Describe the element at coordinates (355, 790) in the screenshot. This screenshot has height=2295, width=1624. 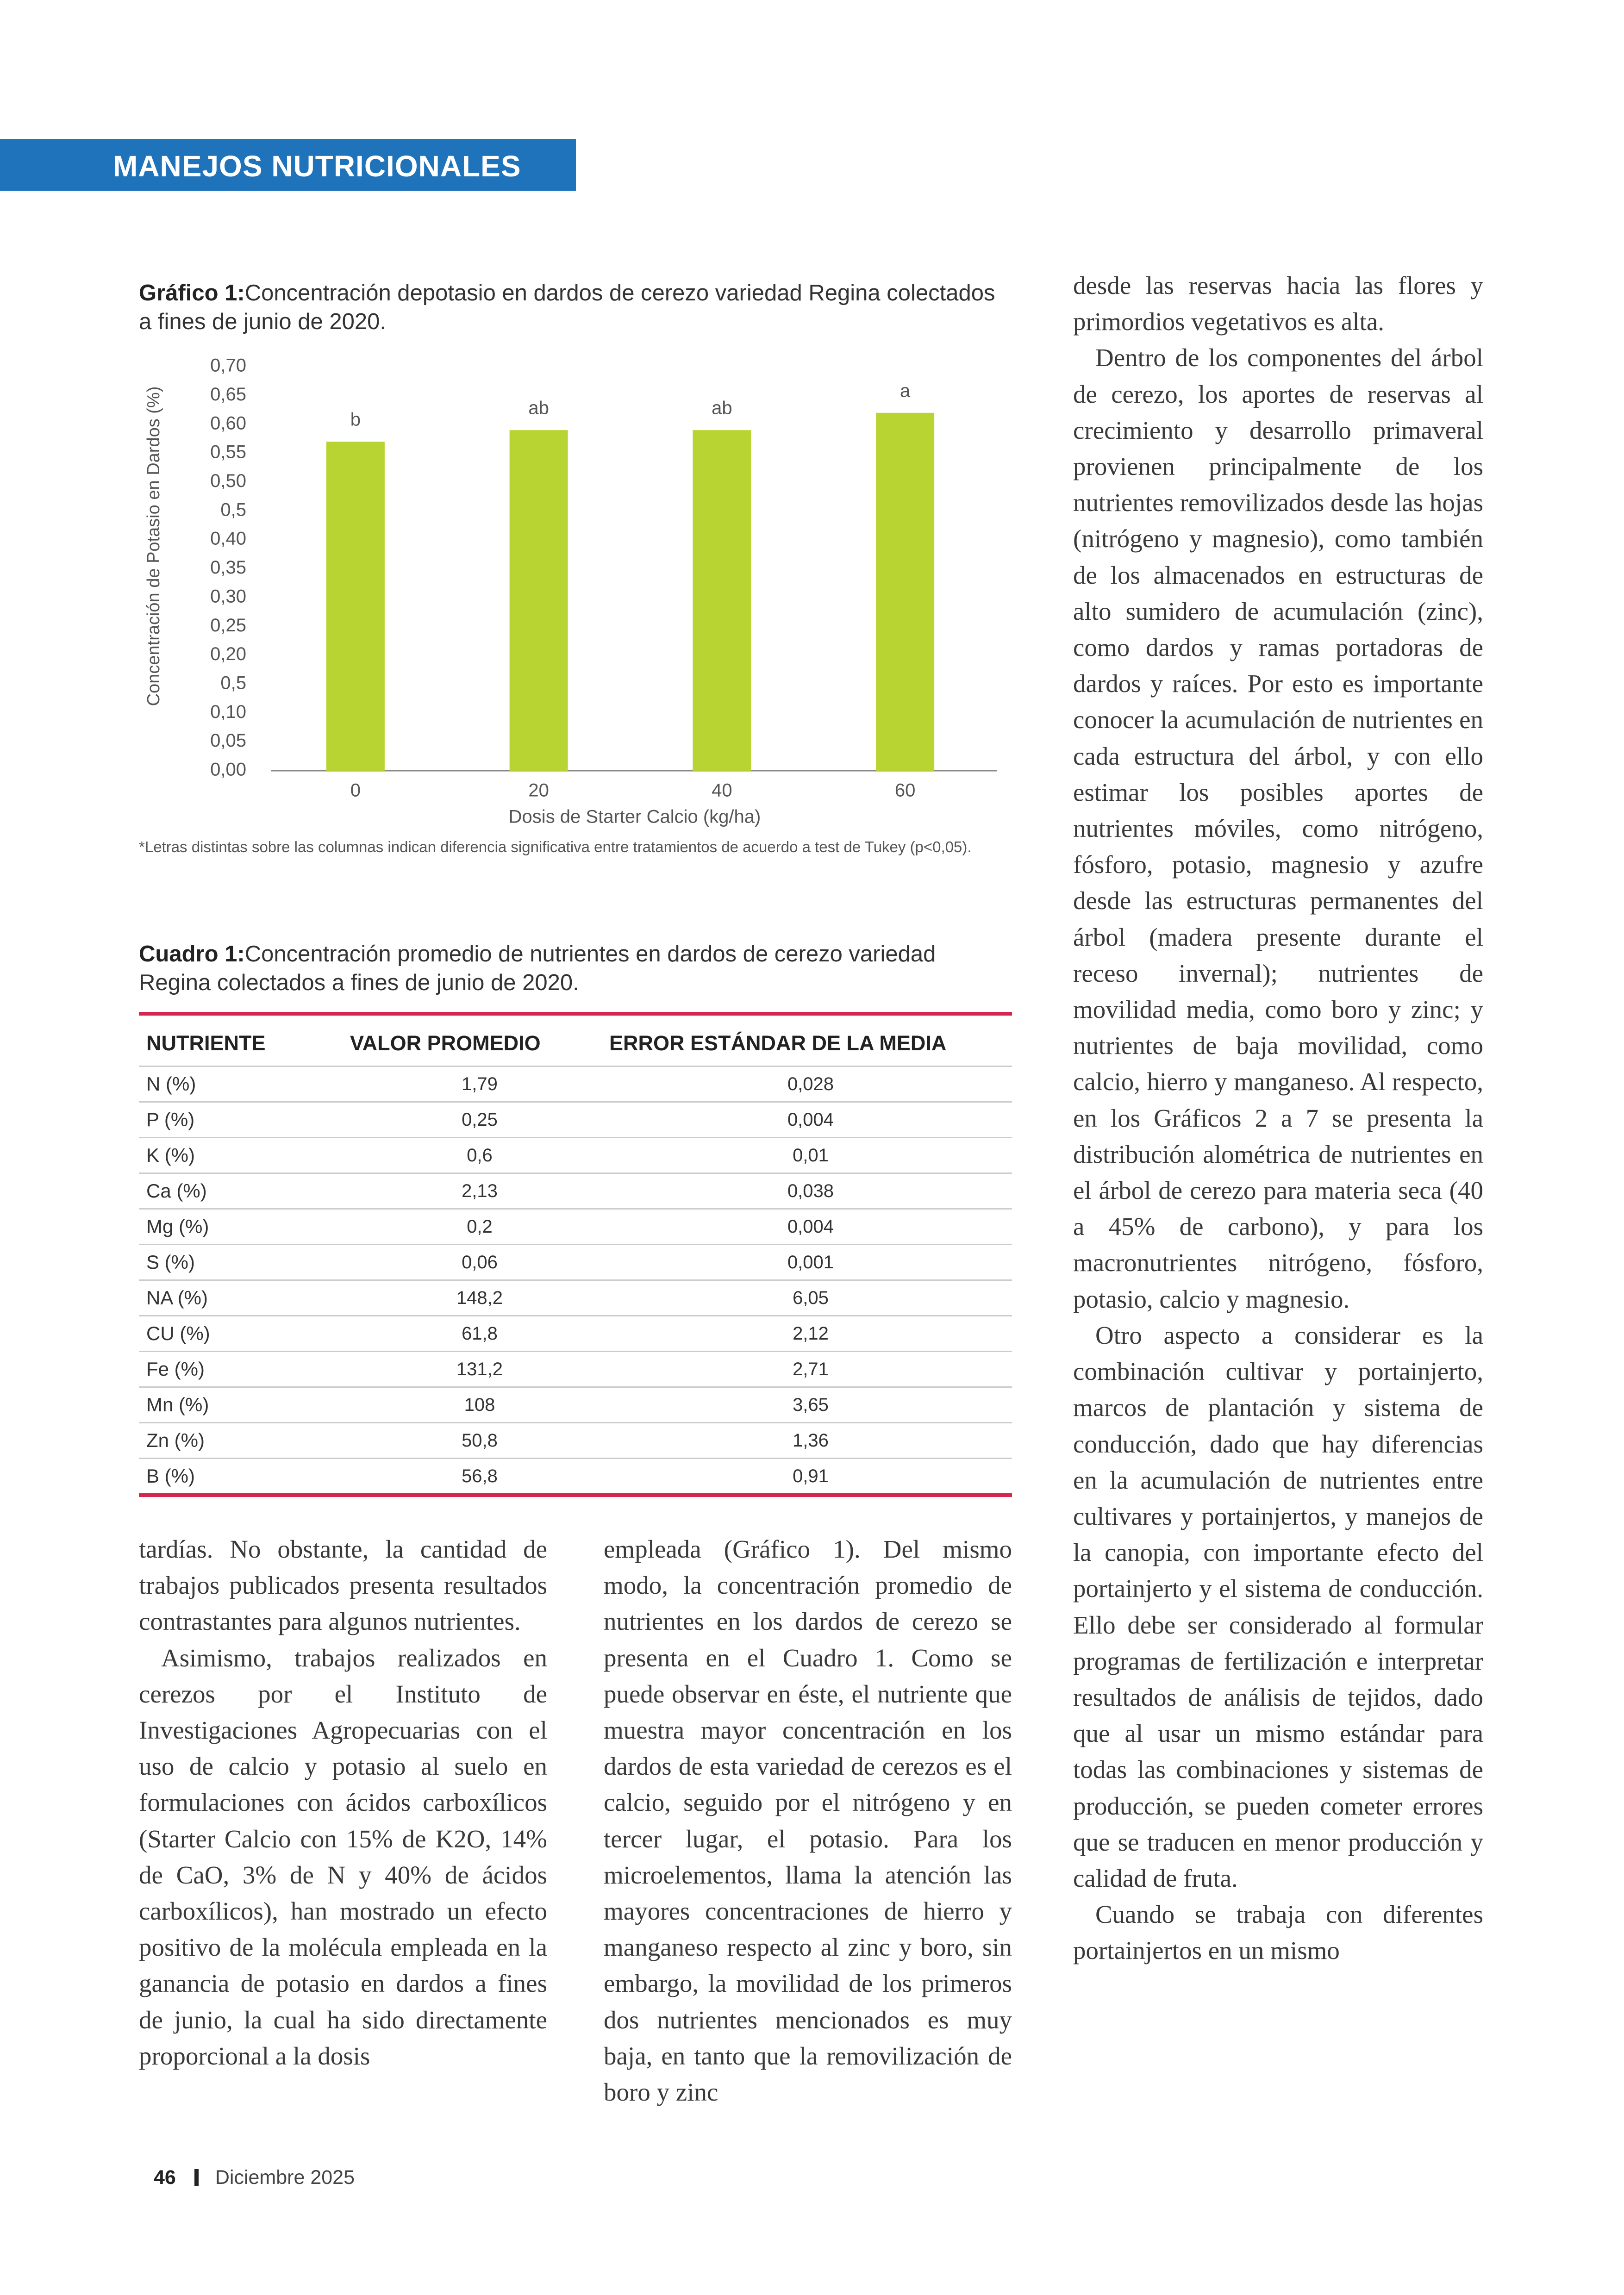
I see `x-tick-label: 0` at that location.